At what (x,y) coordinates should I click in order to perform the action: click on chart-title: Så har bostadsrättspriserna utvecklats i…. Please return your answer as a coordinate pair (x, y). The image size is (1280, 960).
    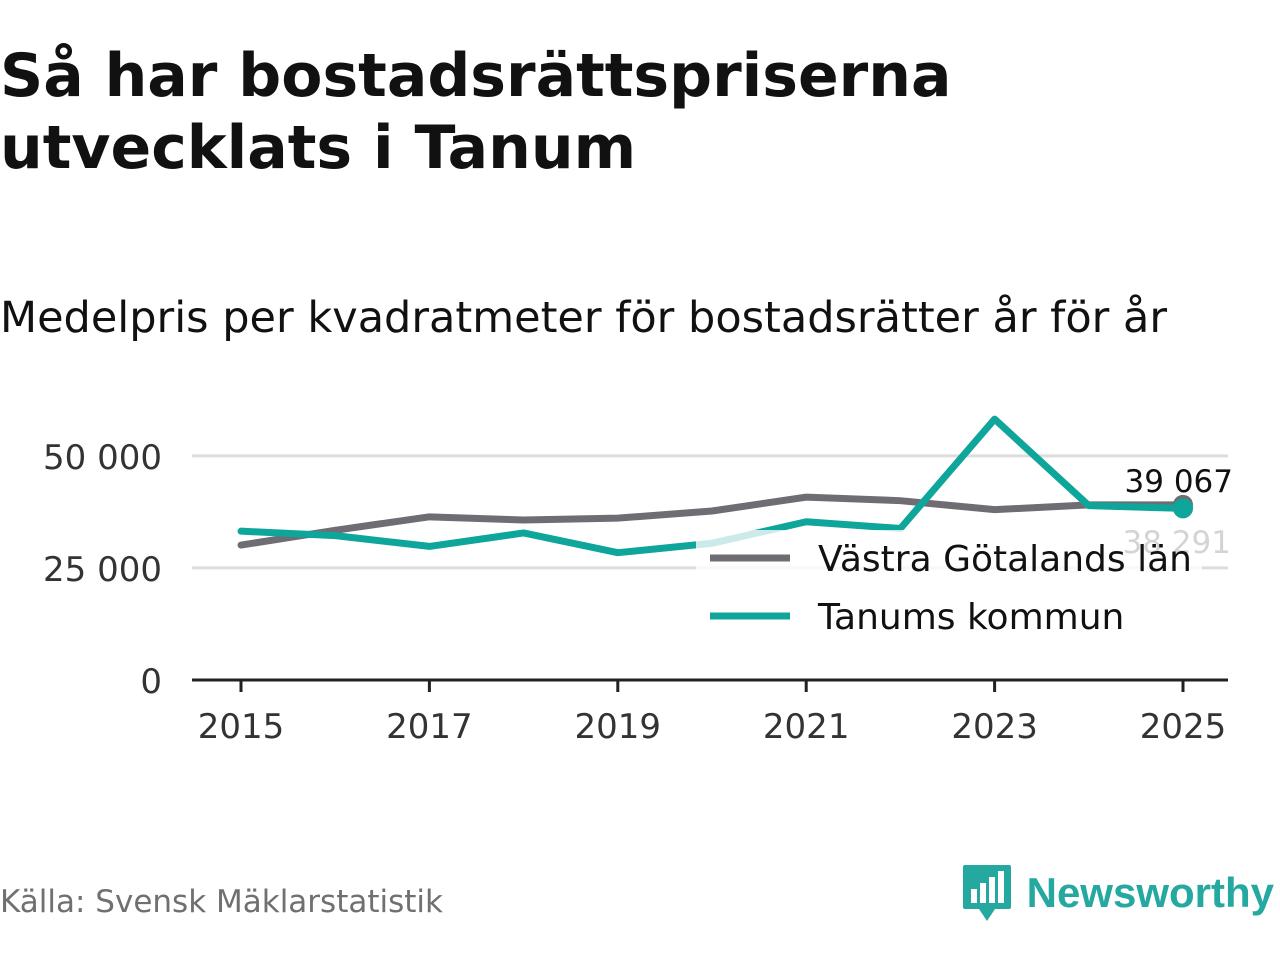
    Looking at the image, I should click on (476, 112).